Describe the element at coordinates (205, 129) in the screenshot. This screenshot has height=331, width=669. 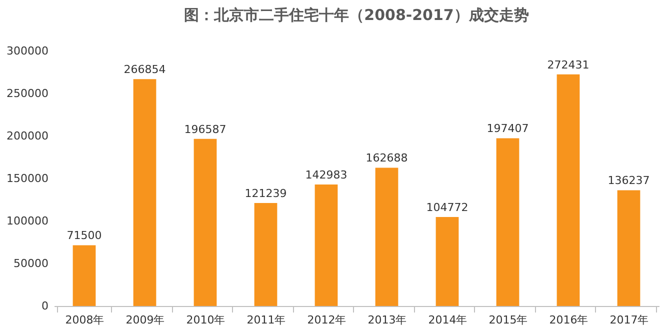
I see `data-label: 196587` at that location.